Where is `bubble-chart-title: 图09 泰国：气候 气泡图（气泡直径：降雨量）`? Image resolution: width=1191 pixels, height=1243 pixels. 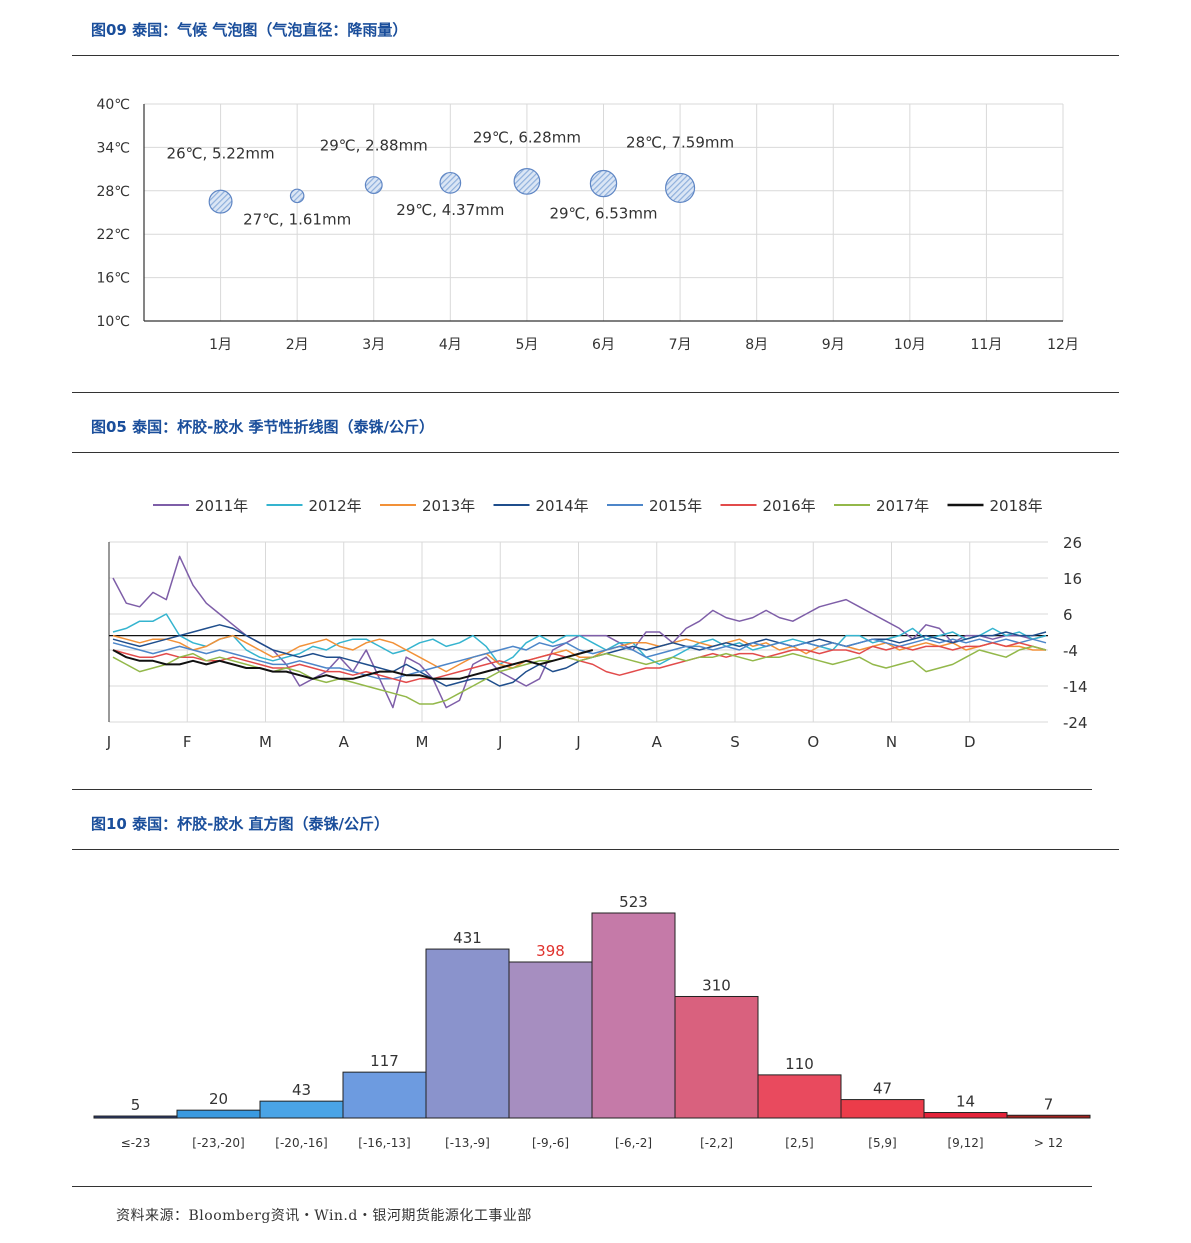
bubble-chart-title: 图09 泰国：气候 气泡图（气泡直径：降雨量） is located at coordinates (249, 30).